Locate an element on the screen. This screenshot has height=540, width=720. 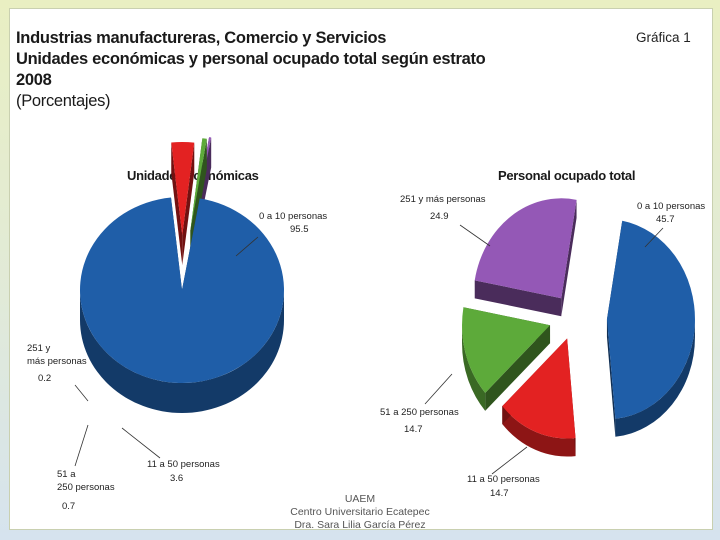
value-label: 45.7 is located at coordinates (665, 219).